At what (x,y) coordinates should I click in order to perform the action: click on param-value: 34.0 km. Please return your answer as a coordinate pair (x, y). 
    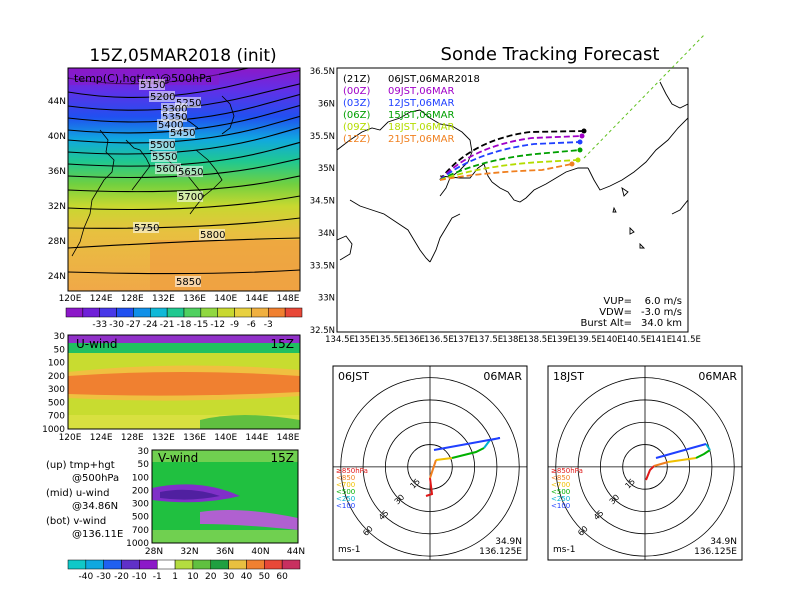
    Looking at the image, I should click on (661, 323).